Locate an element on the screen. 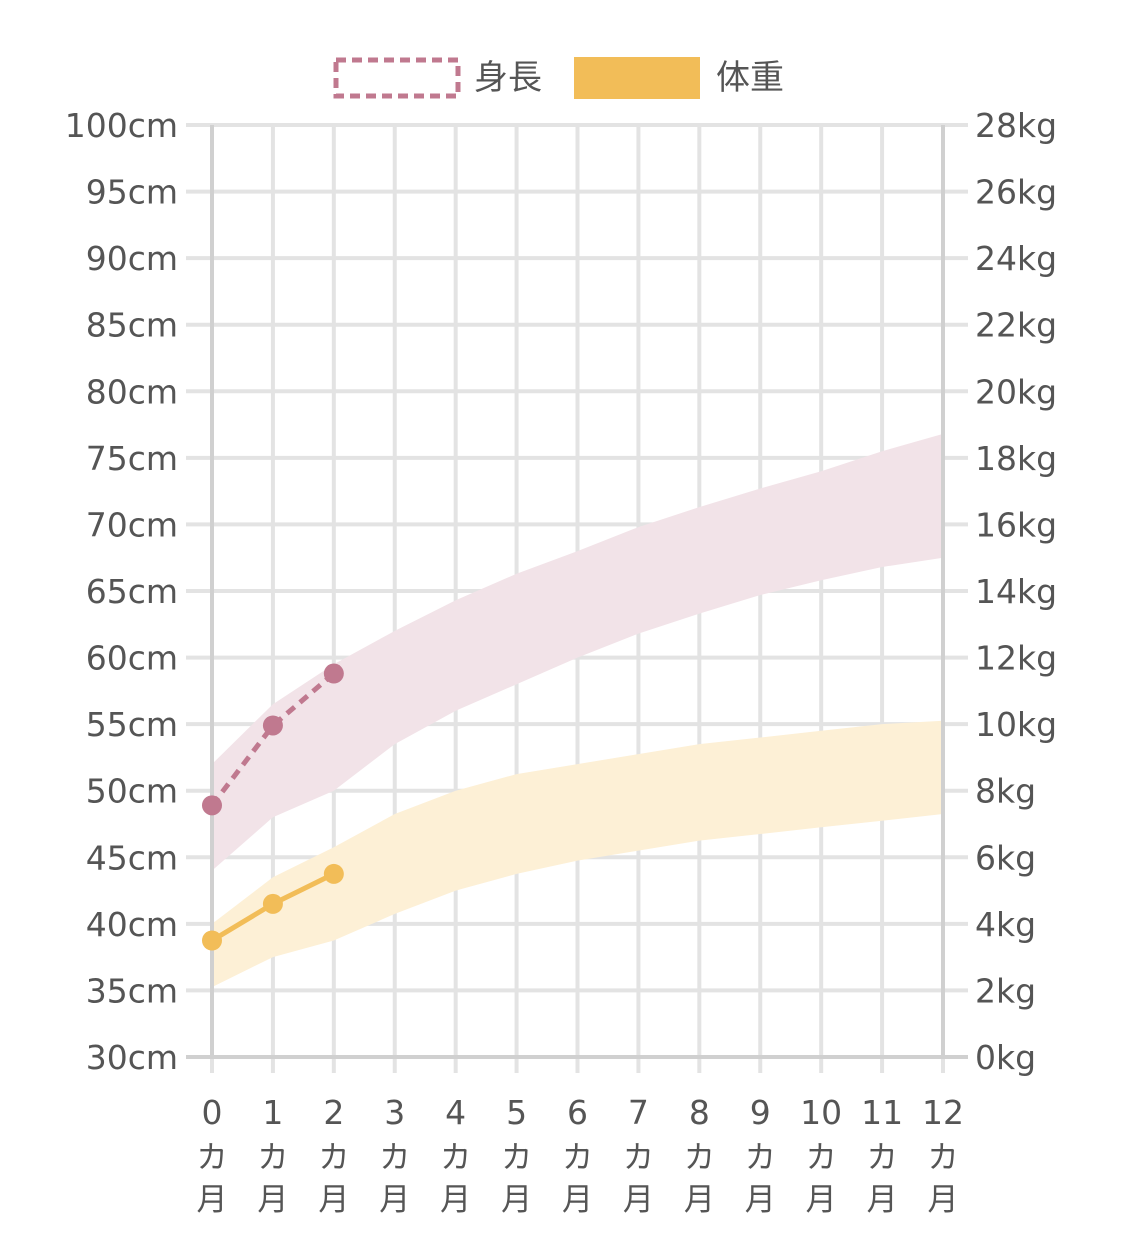  y-right-tick-label: 8kg is located at coordinates (1005, 791).